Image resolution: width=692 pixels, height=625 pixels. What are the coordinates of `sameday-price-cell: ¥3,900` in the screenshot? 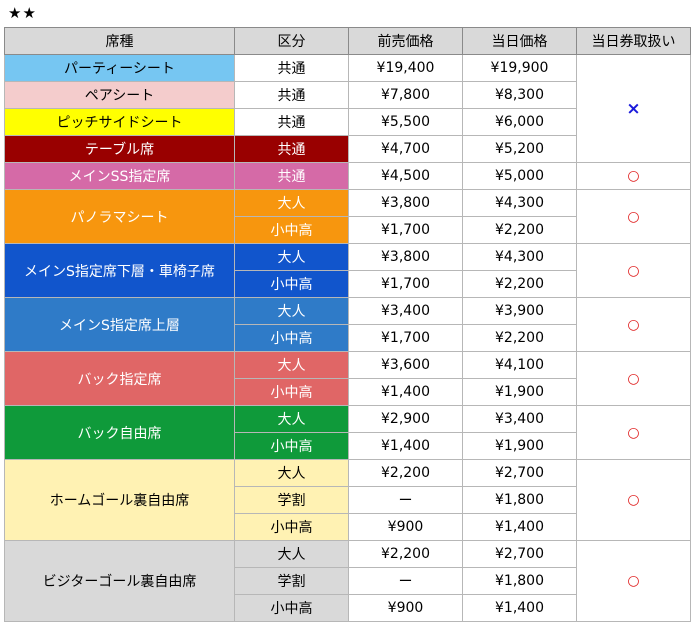 It's located at (519, 311).